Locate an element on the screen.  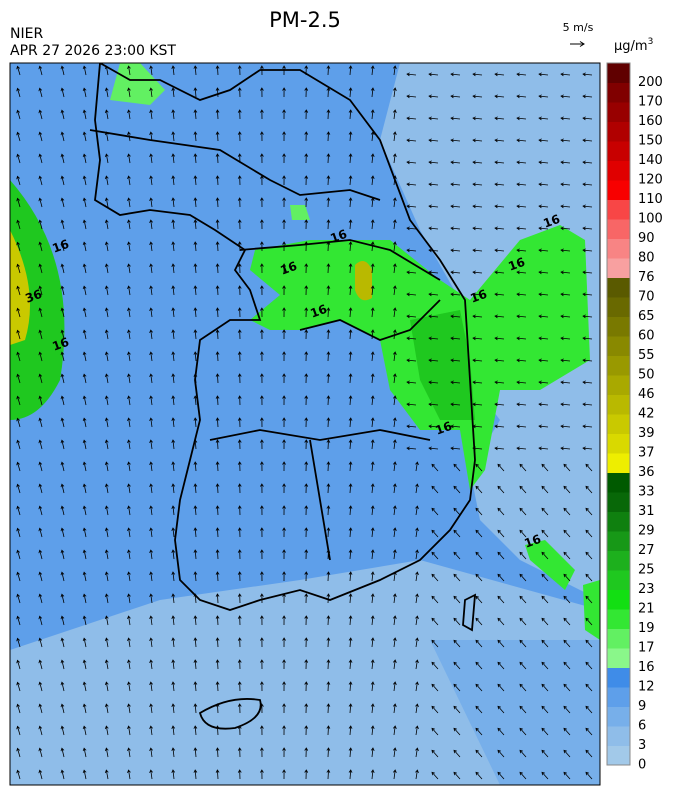
colorbar-label: 70 is located at coordinates (646, 297).